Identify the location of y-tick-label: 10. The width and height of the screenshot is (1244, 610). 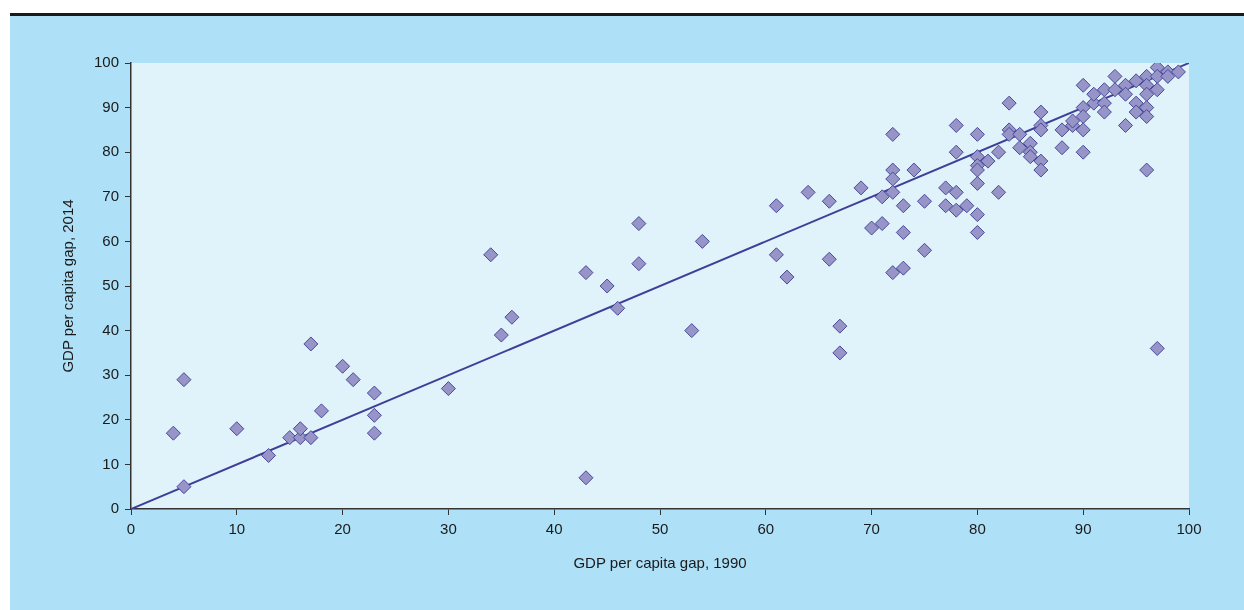
(111, 463).